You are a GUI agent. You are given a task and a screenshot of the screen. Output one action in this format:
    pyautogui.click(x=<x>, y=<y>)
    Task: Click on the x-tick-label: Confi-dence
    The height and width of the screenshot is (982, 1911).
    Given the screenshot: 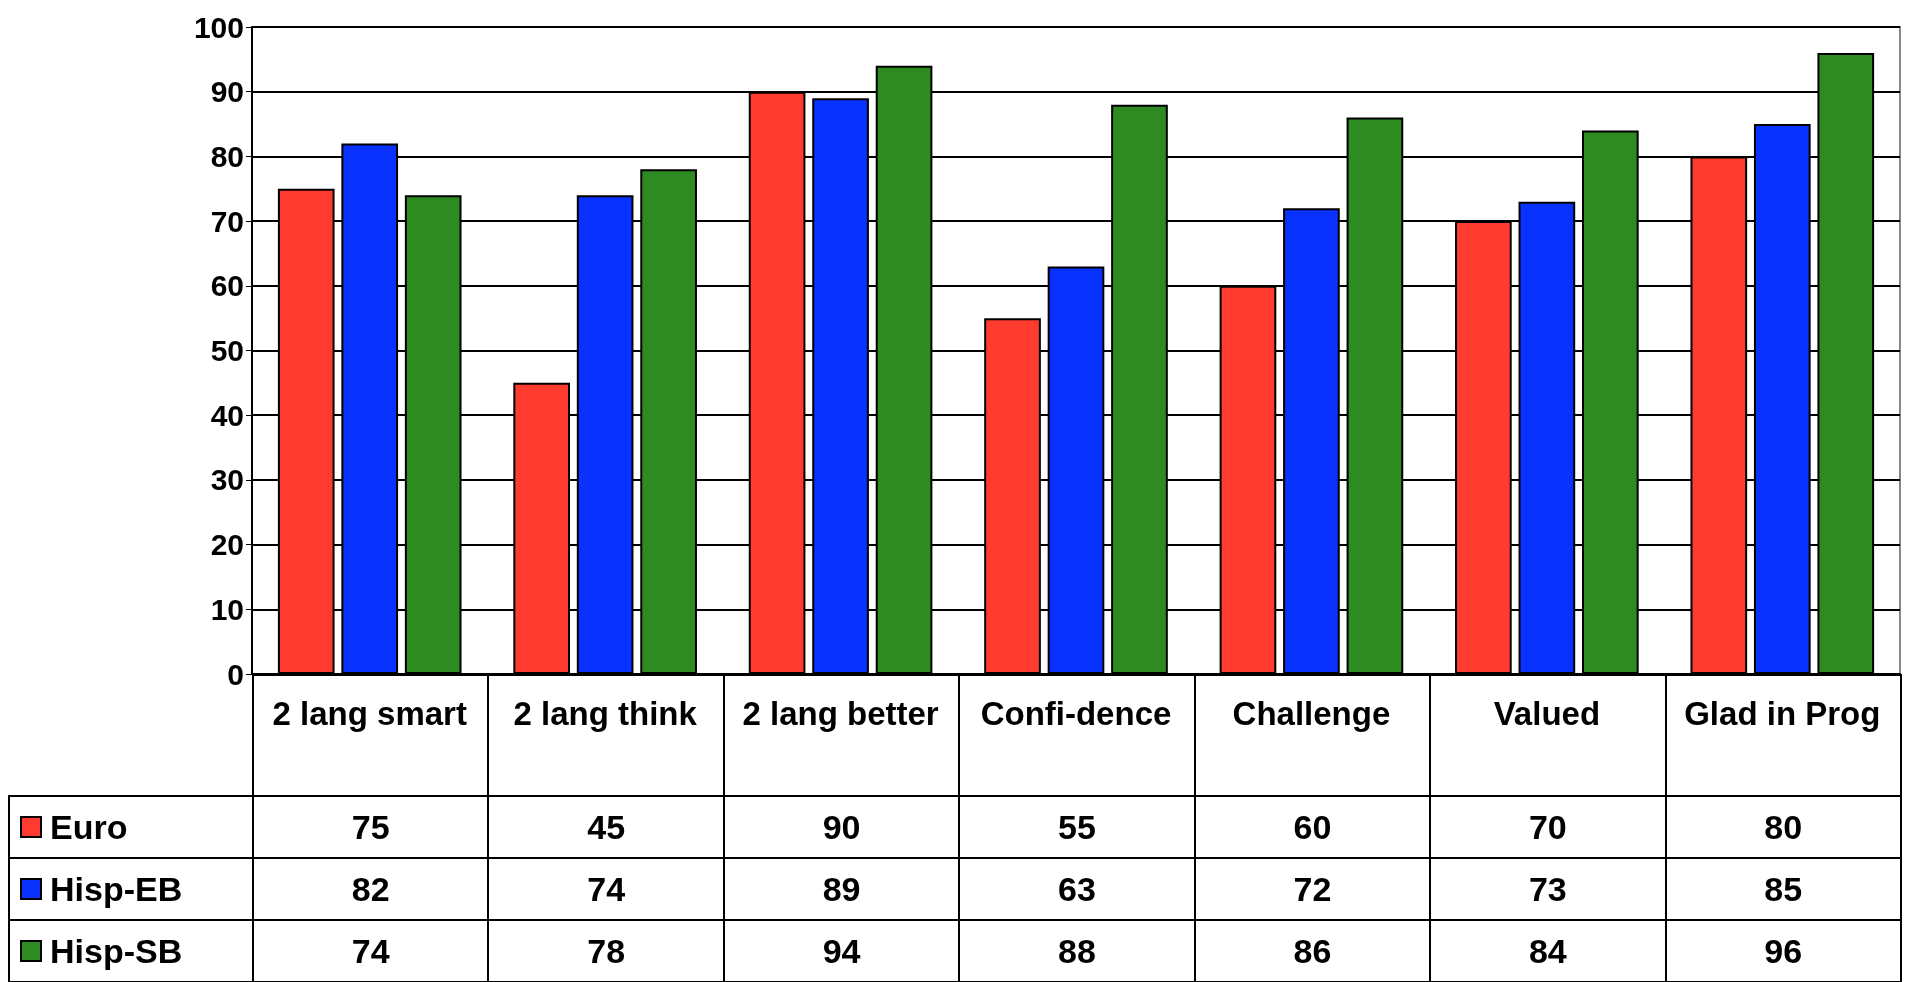 What is the action you would take?
    pyautogui.click(x=1076, y=713)
    